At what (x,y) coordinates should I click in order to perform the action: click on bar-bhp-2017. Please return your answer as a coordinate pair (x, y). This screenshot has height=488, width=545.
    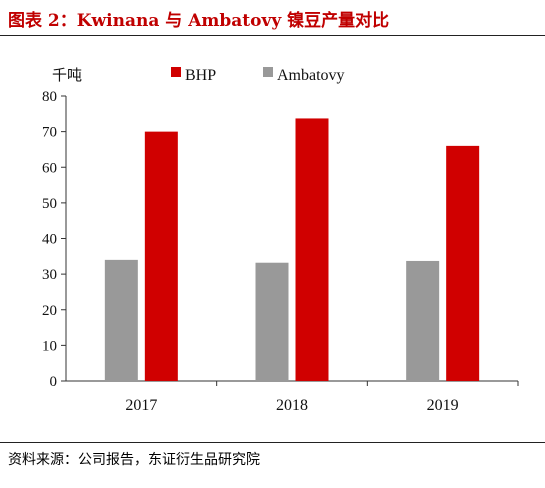
    Looking at the image, I should click on (161, 256).